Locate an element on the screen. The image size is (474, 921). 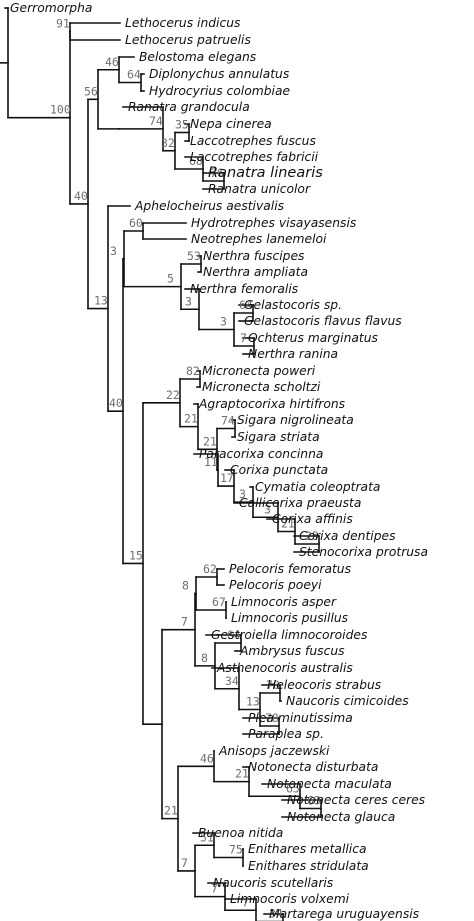
taxon-label: Anisops jaczewski is located at coordinates (274, 751).